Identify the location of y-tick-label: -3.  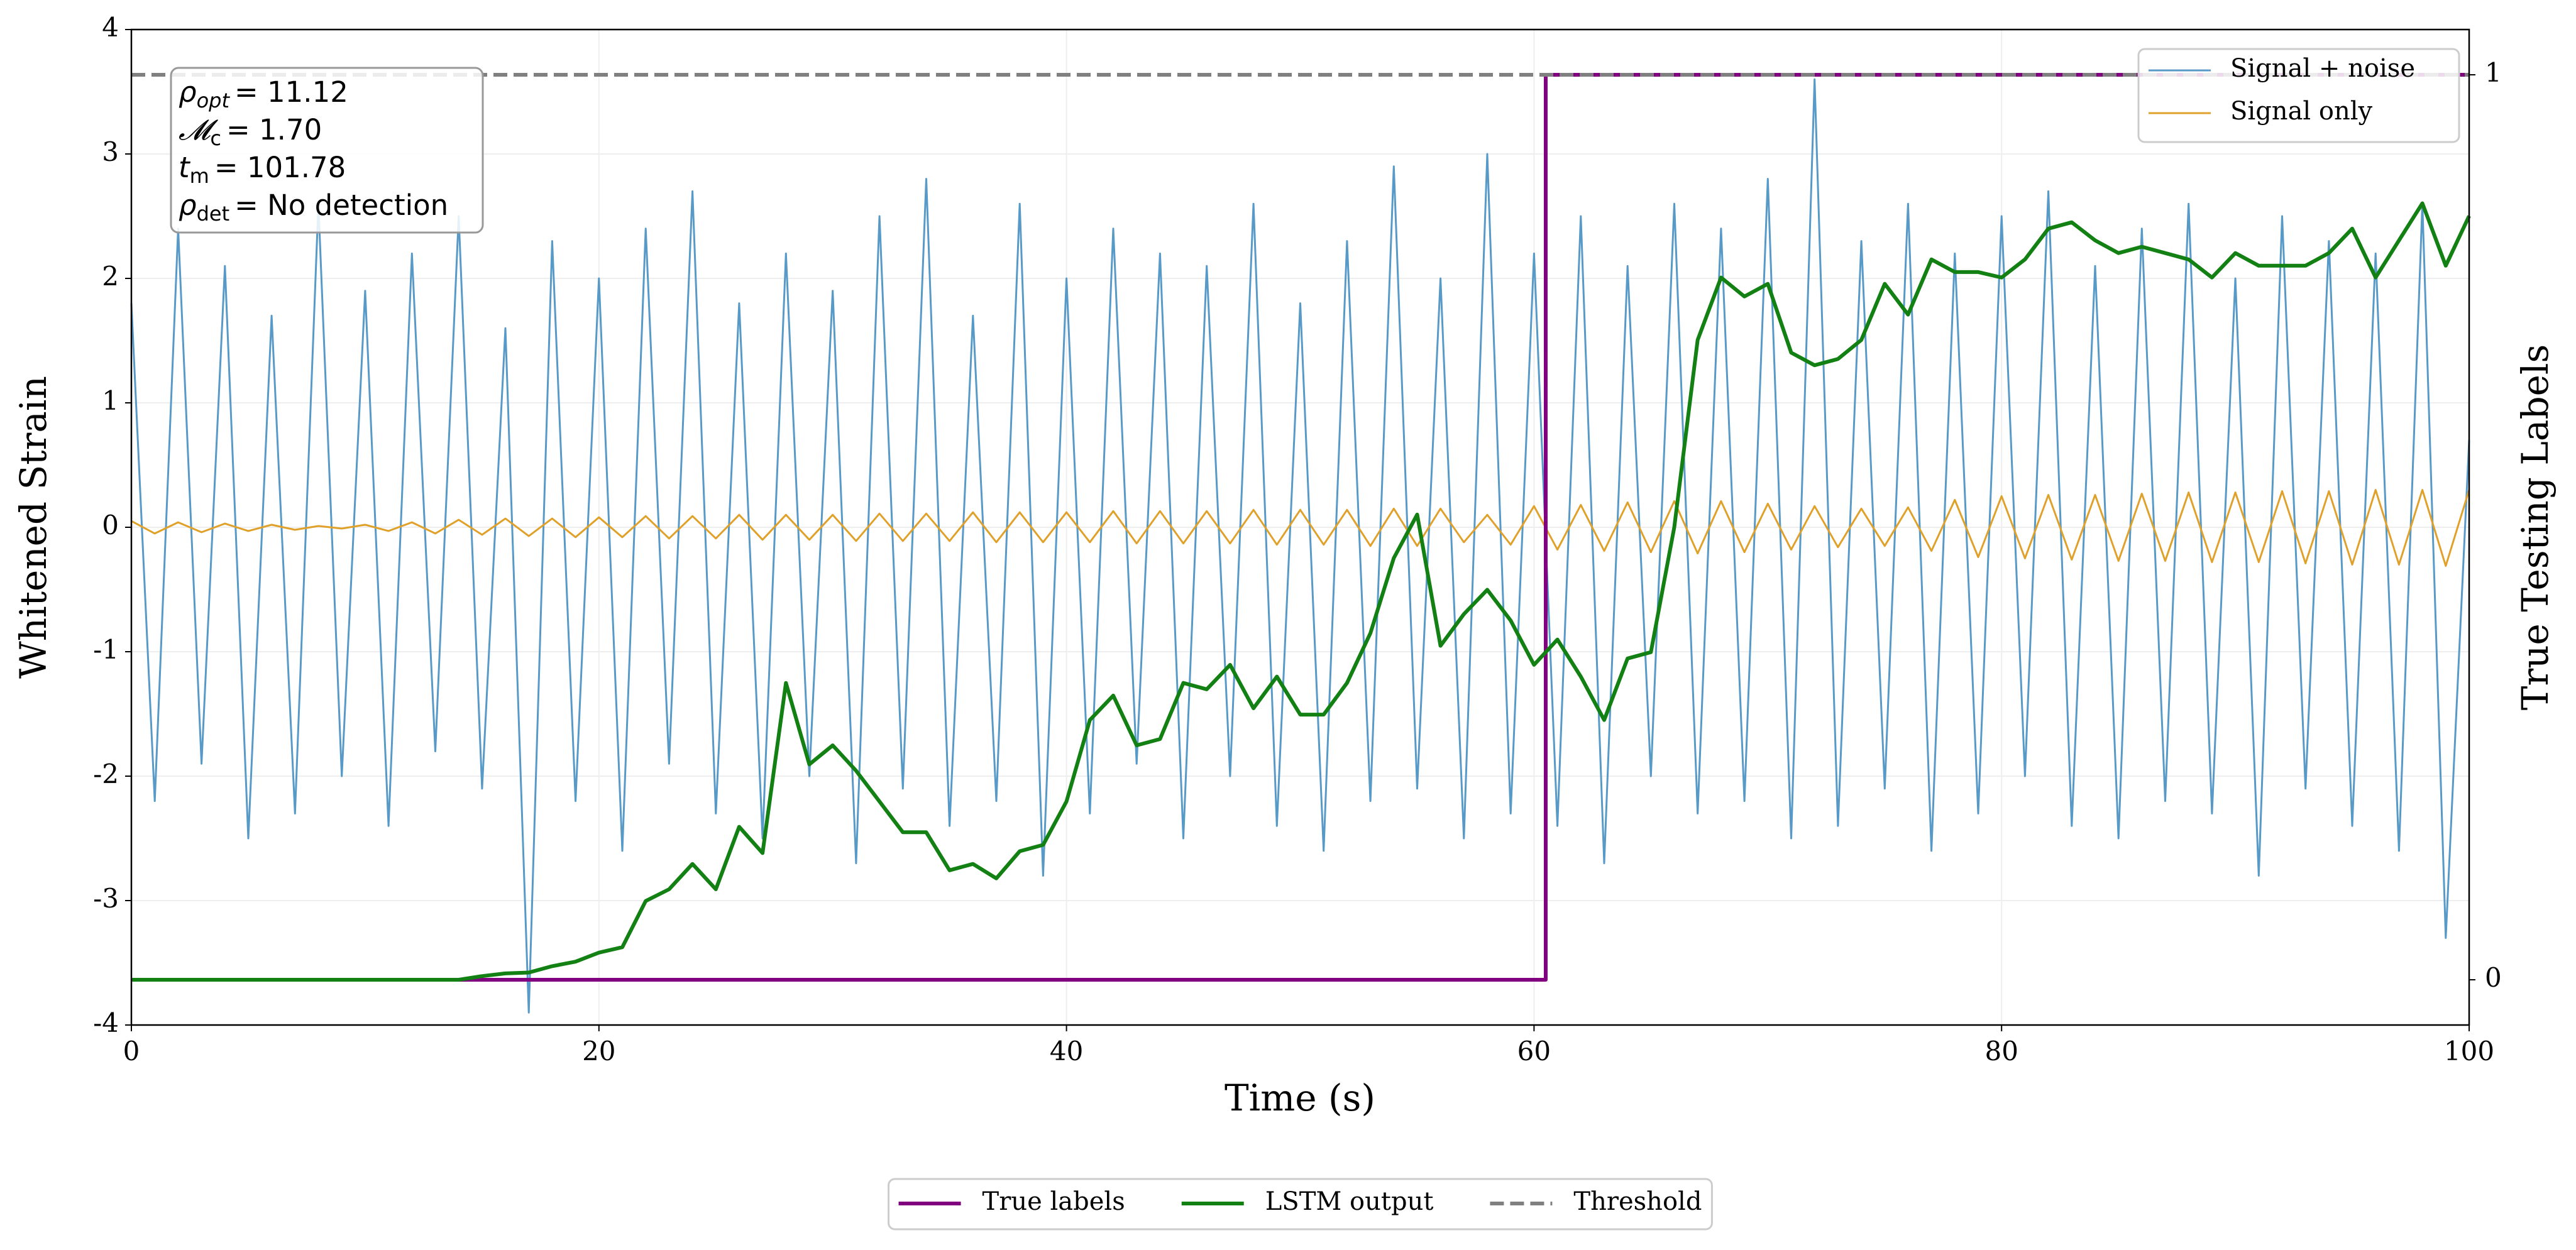
(106, 898).